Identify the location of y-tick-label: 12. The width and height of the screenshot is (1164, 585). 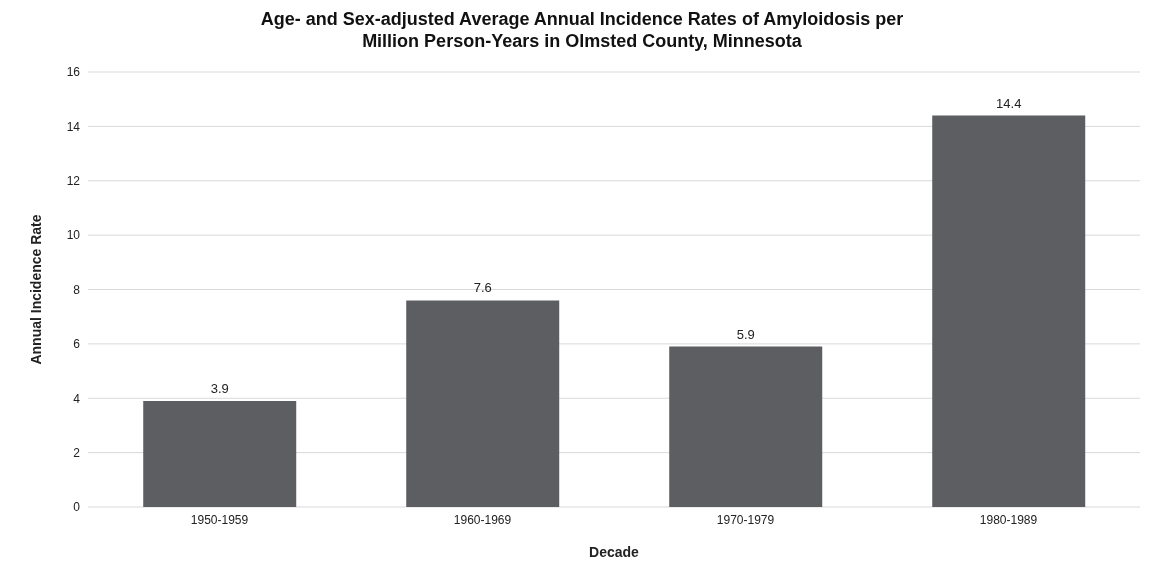
(73, 181).